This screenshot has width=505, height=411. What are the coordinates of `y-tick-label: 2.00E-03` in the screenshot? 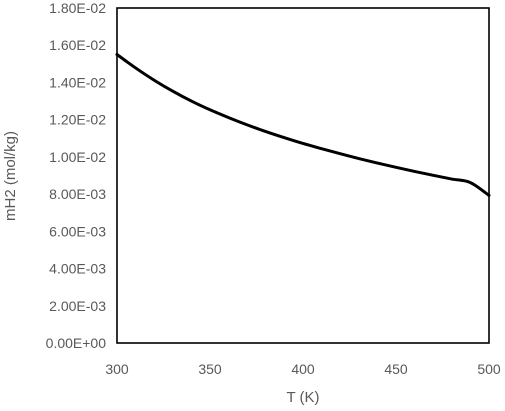 It's located at (77, 306).